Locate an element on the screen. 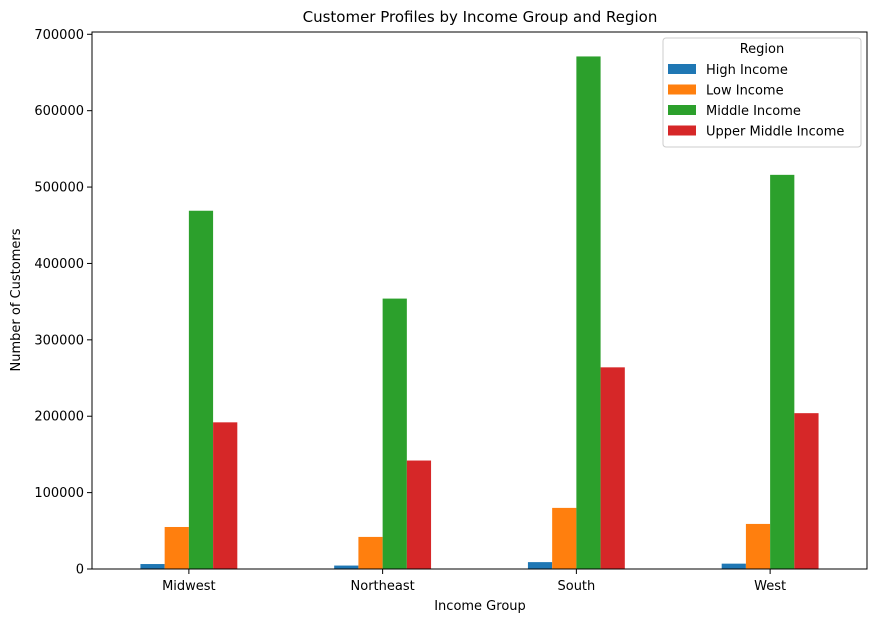 The image size is (877, 622). x-tick-label: Northeast is located at coordinates (383, 586).